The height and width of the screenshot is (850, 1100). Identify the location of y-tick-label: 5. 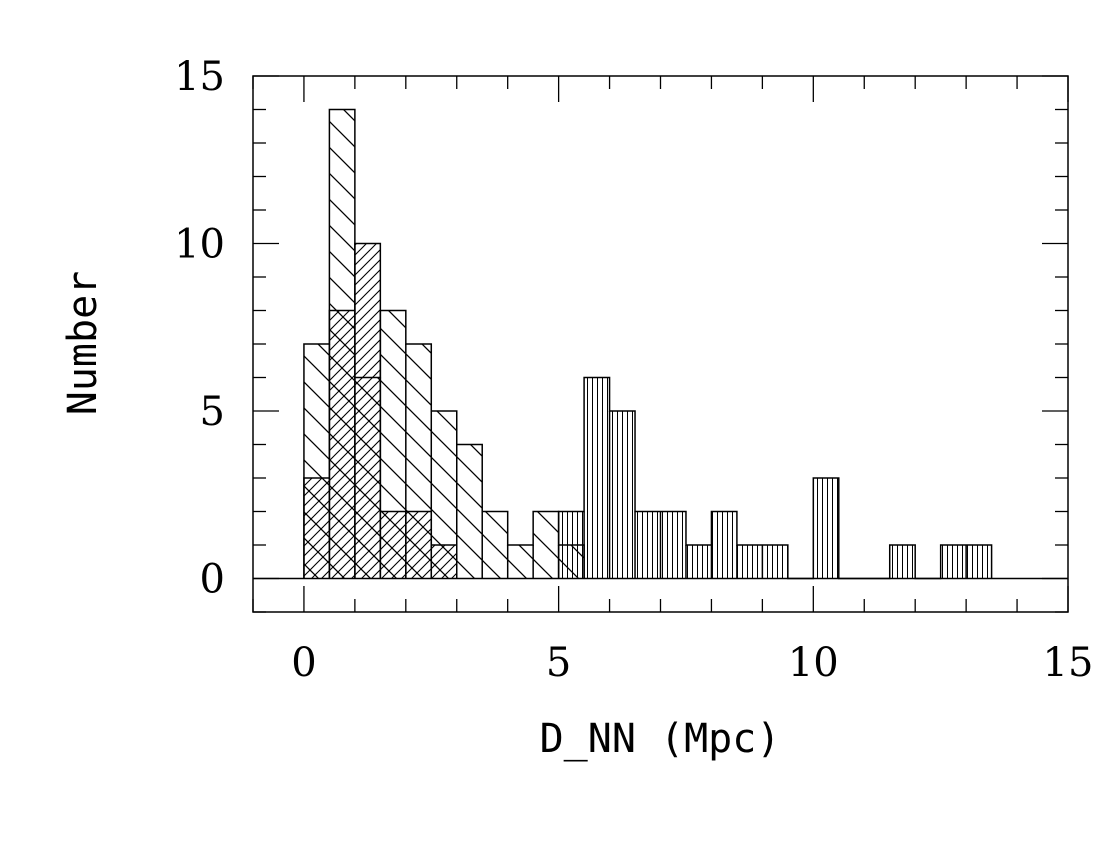
(212, 412).